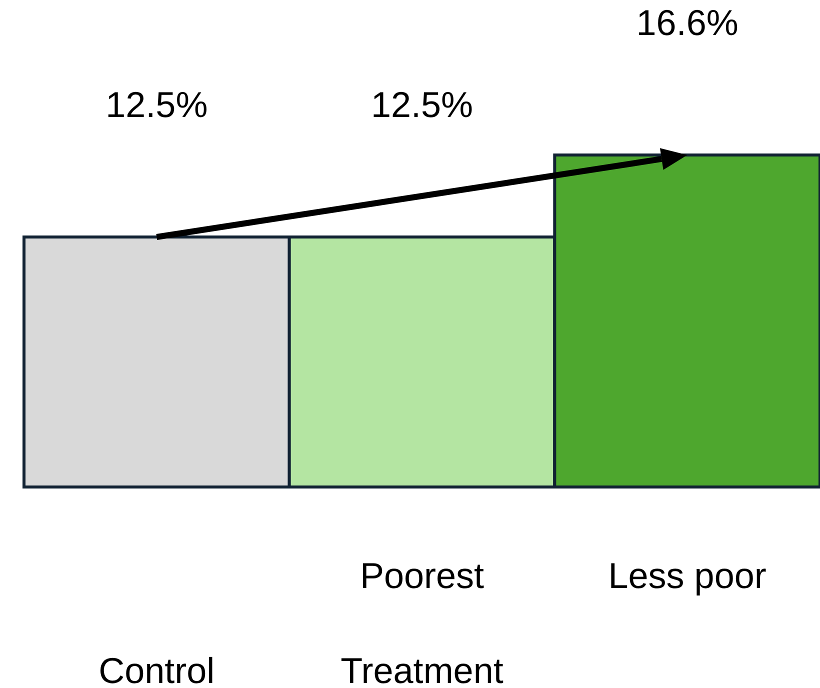 The image size is (820, 688). Describe the element at coordinates (422, 669) in the screenshot. I see `text: Treatment` at that location.